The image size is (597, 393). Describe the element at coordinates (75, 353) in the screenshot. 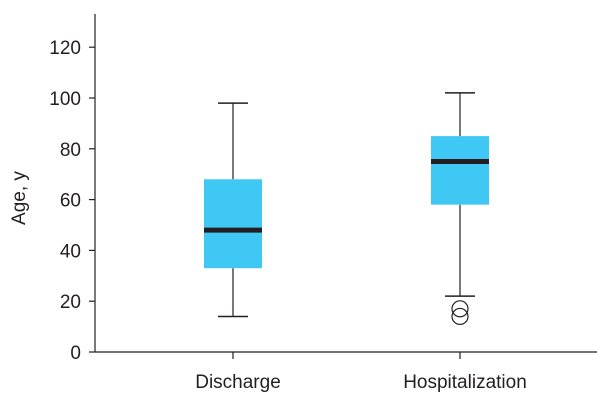

I see `y-tick-label: 0` at that location.